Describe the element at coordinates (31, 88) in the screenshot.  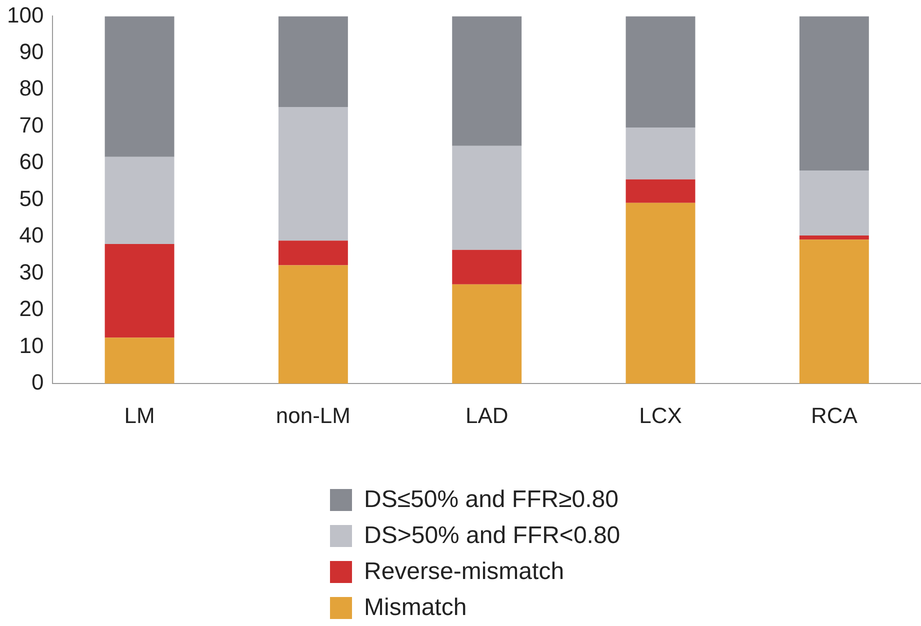
I see `y-tick-label: 80` at that location.